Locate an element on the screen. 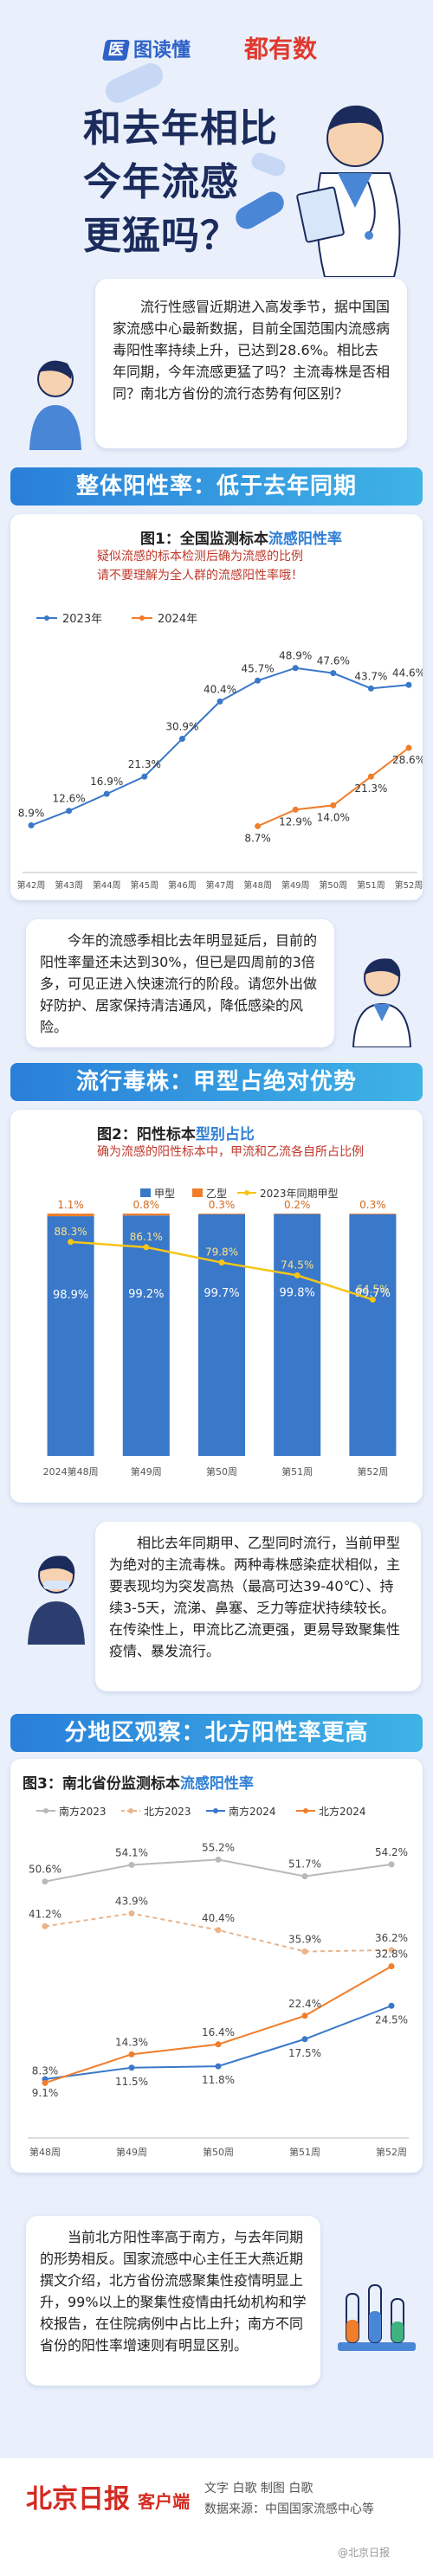 The height and width of the screenshot is (2576, 433). legend-label: 南方2023 is located at coordinates (83, 1811).